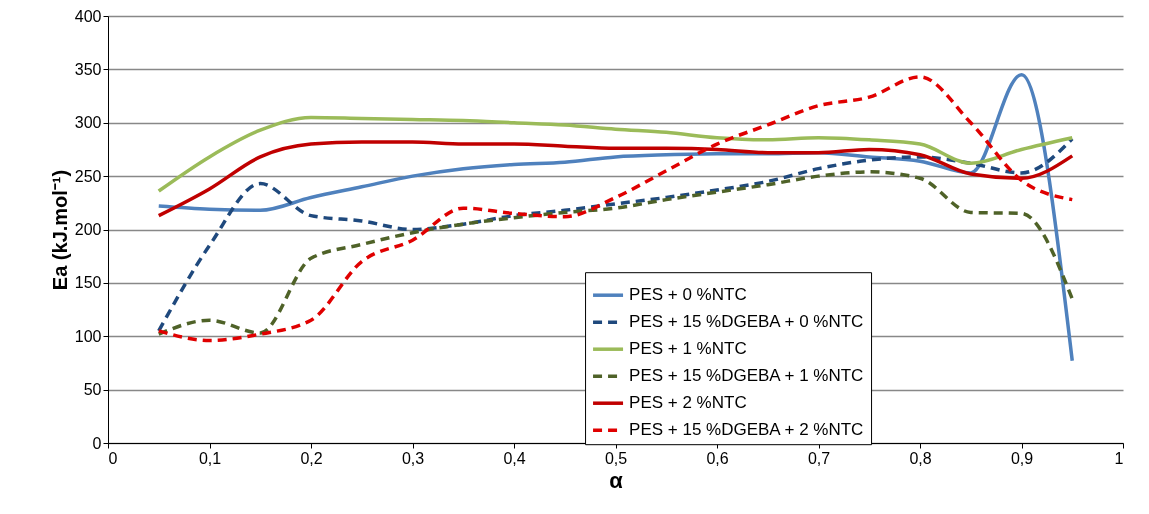 The height and width of the screenshot is (514, 1149). What do you see at coordinates (920, 458) in the screenshot?
I see `x-tick-label: 0,8` at bounding box center [920, 458].